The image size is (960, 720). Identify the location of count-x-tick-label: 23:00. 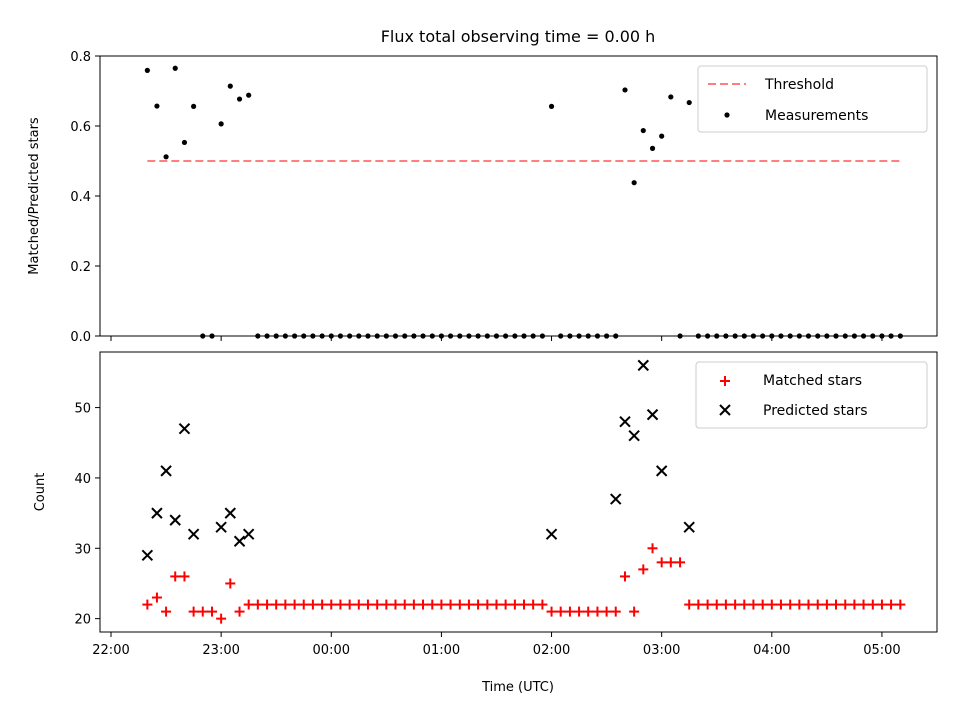
(220, 650).